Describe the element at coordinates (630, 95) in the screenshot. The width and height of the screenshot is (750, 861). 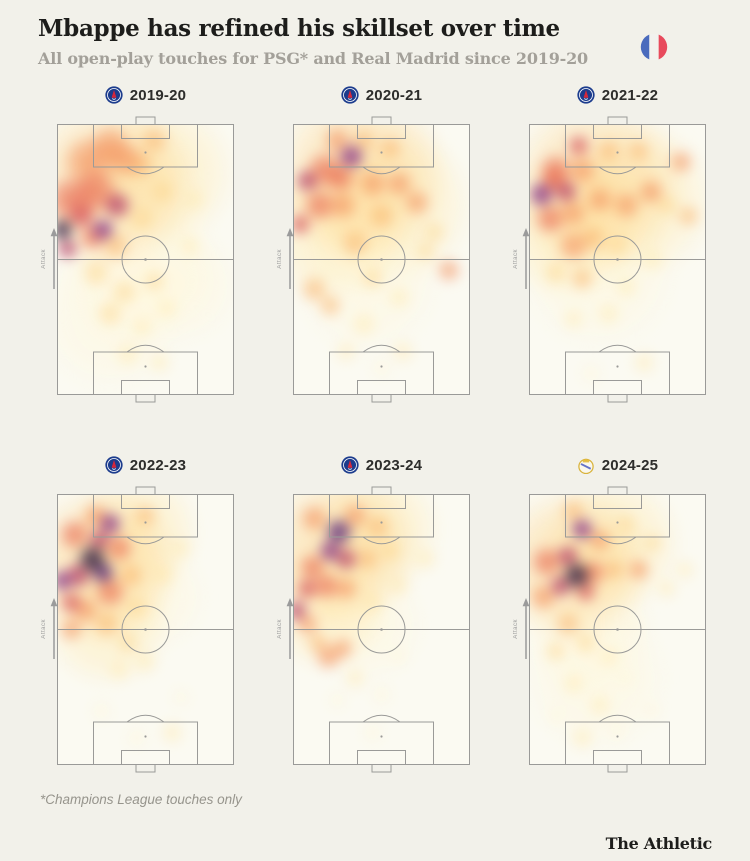
I see `season-label: 2021-22` at that location.